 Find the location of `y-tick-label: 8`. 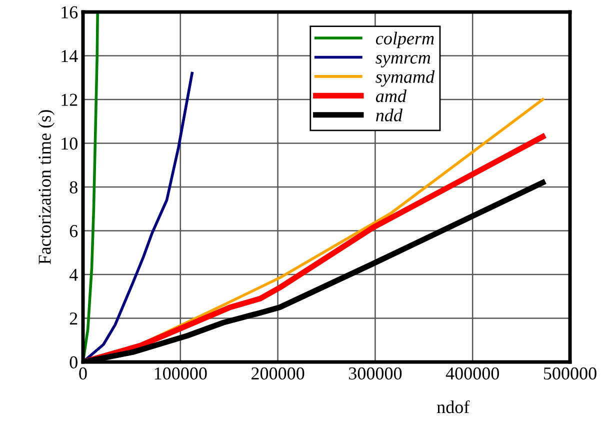

y-tick-label: 8 is located at coordinates (74, 187).